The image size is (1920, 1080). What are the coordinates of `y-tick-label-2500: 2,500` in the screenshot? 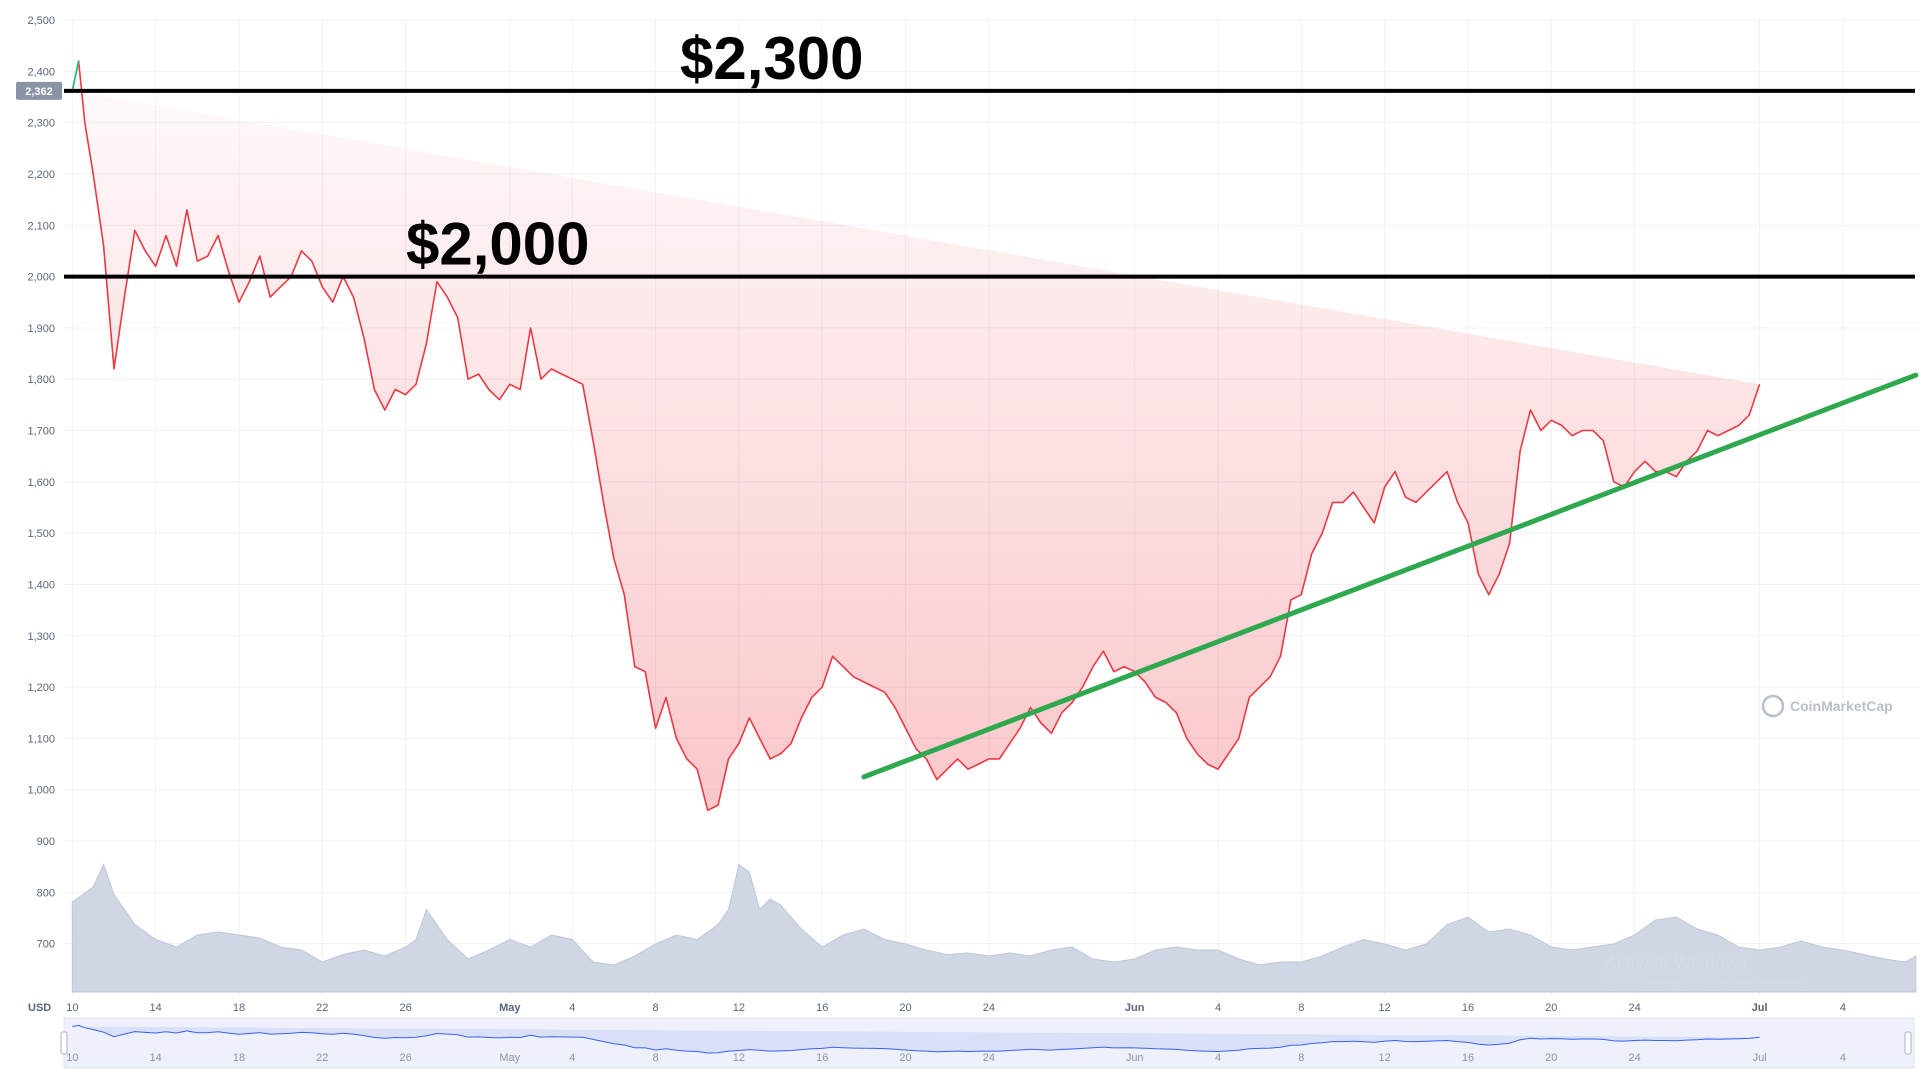 It's located at (41, 21).